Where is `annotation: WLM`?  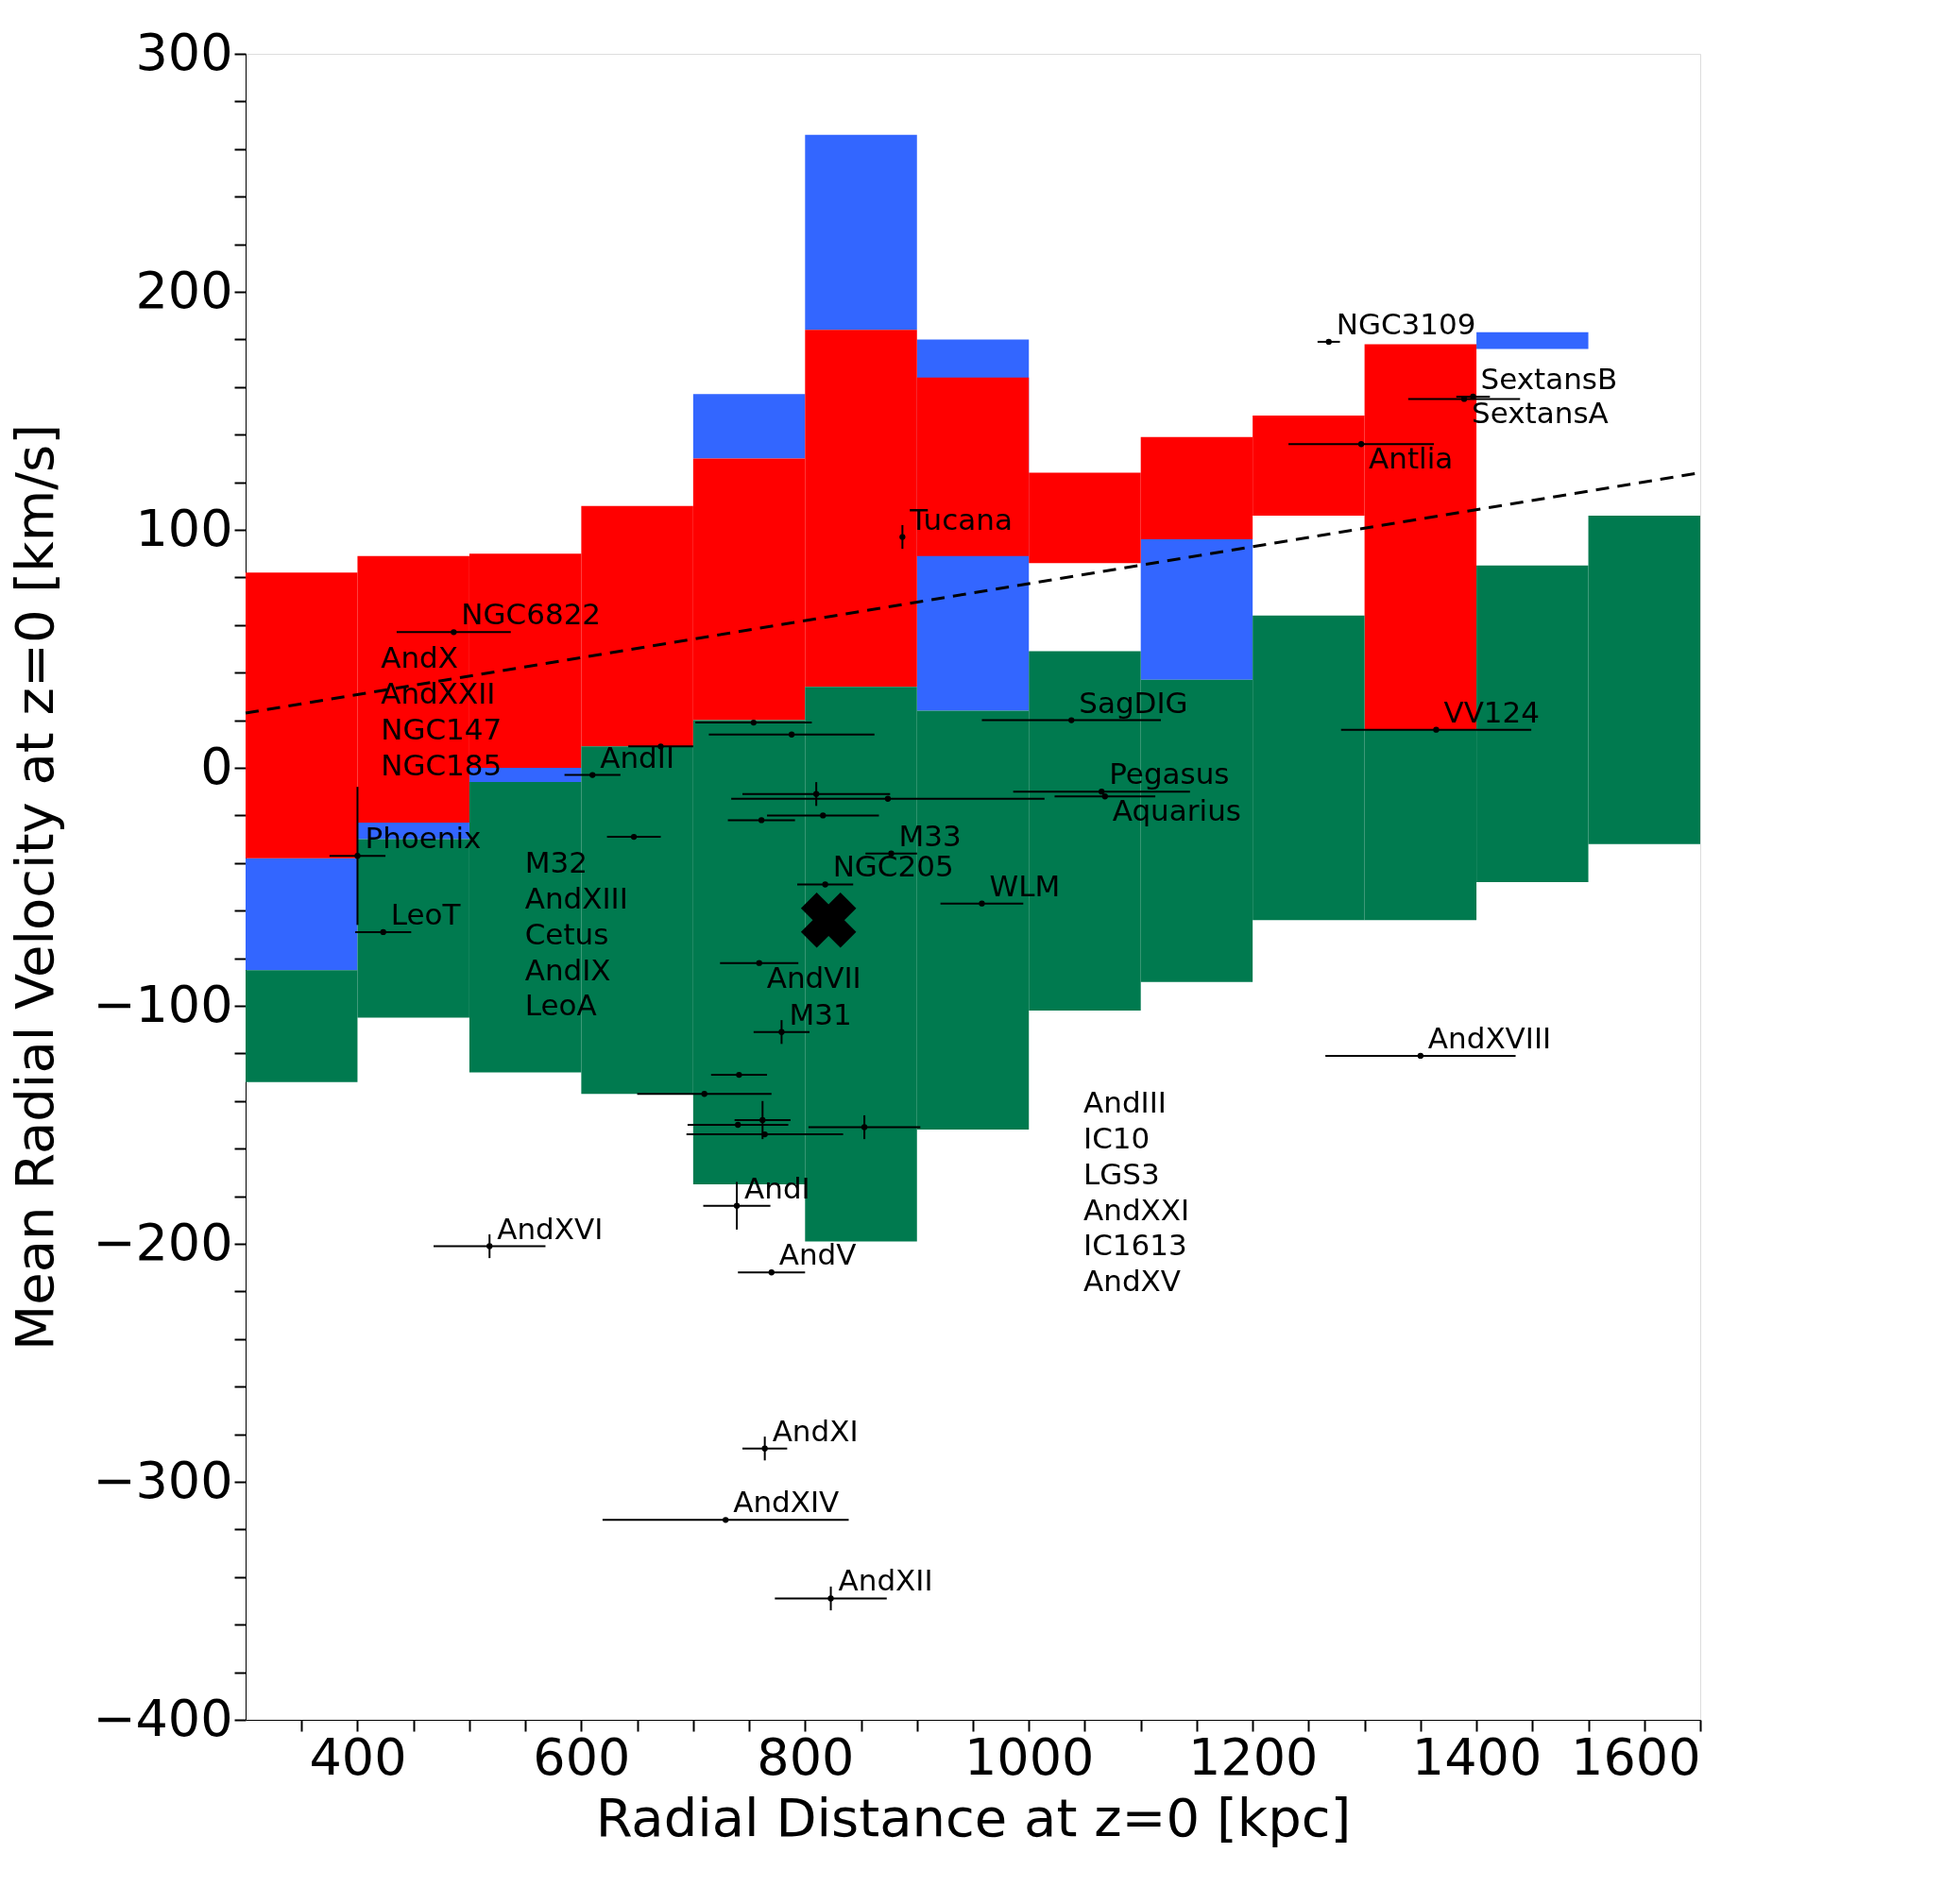 annotation: WLM is located at coordinates (1025, 885).